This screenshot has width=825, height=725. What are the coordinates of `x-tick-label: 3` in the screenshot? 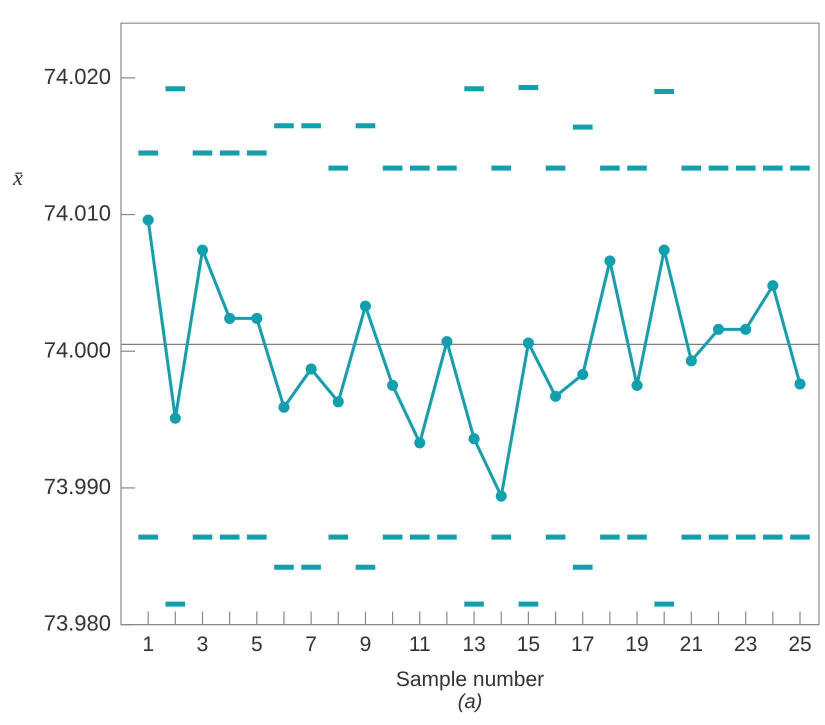 It's located at (202, 644).